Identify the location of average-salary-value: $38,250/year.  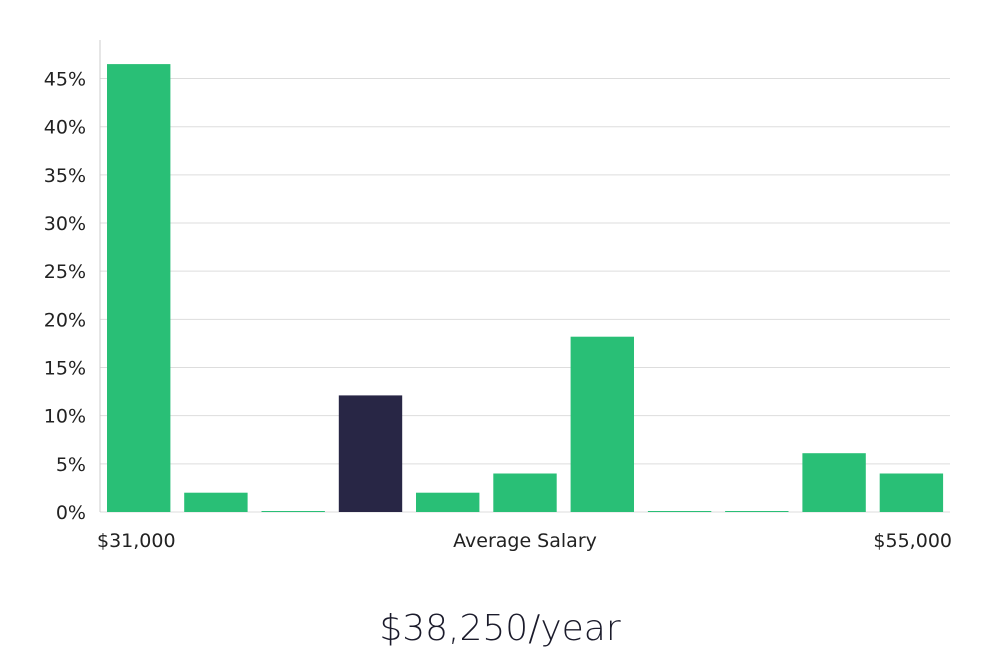
(500, 628).